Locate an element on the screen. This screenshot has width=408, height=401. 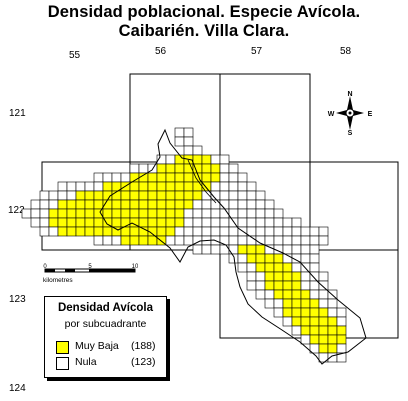
legend-count-muy-baja: (188) is located at coordinates (143, 346).